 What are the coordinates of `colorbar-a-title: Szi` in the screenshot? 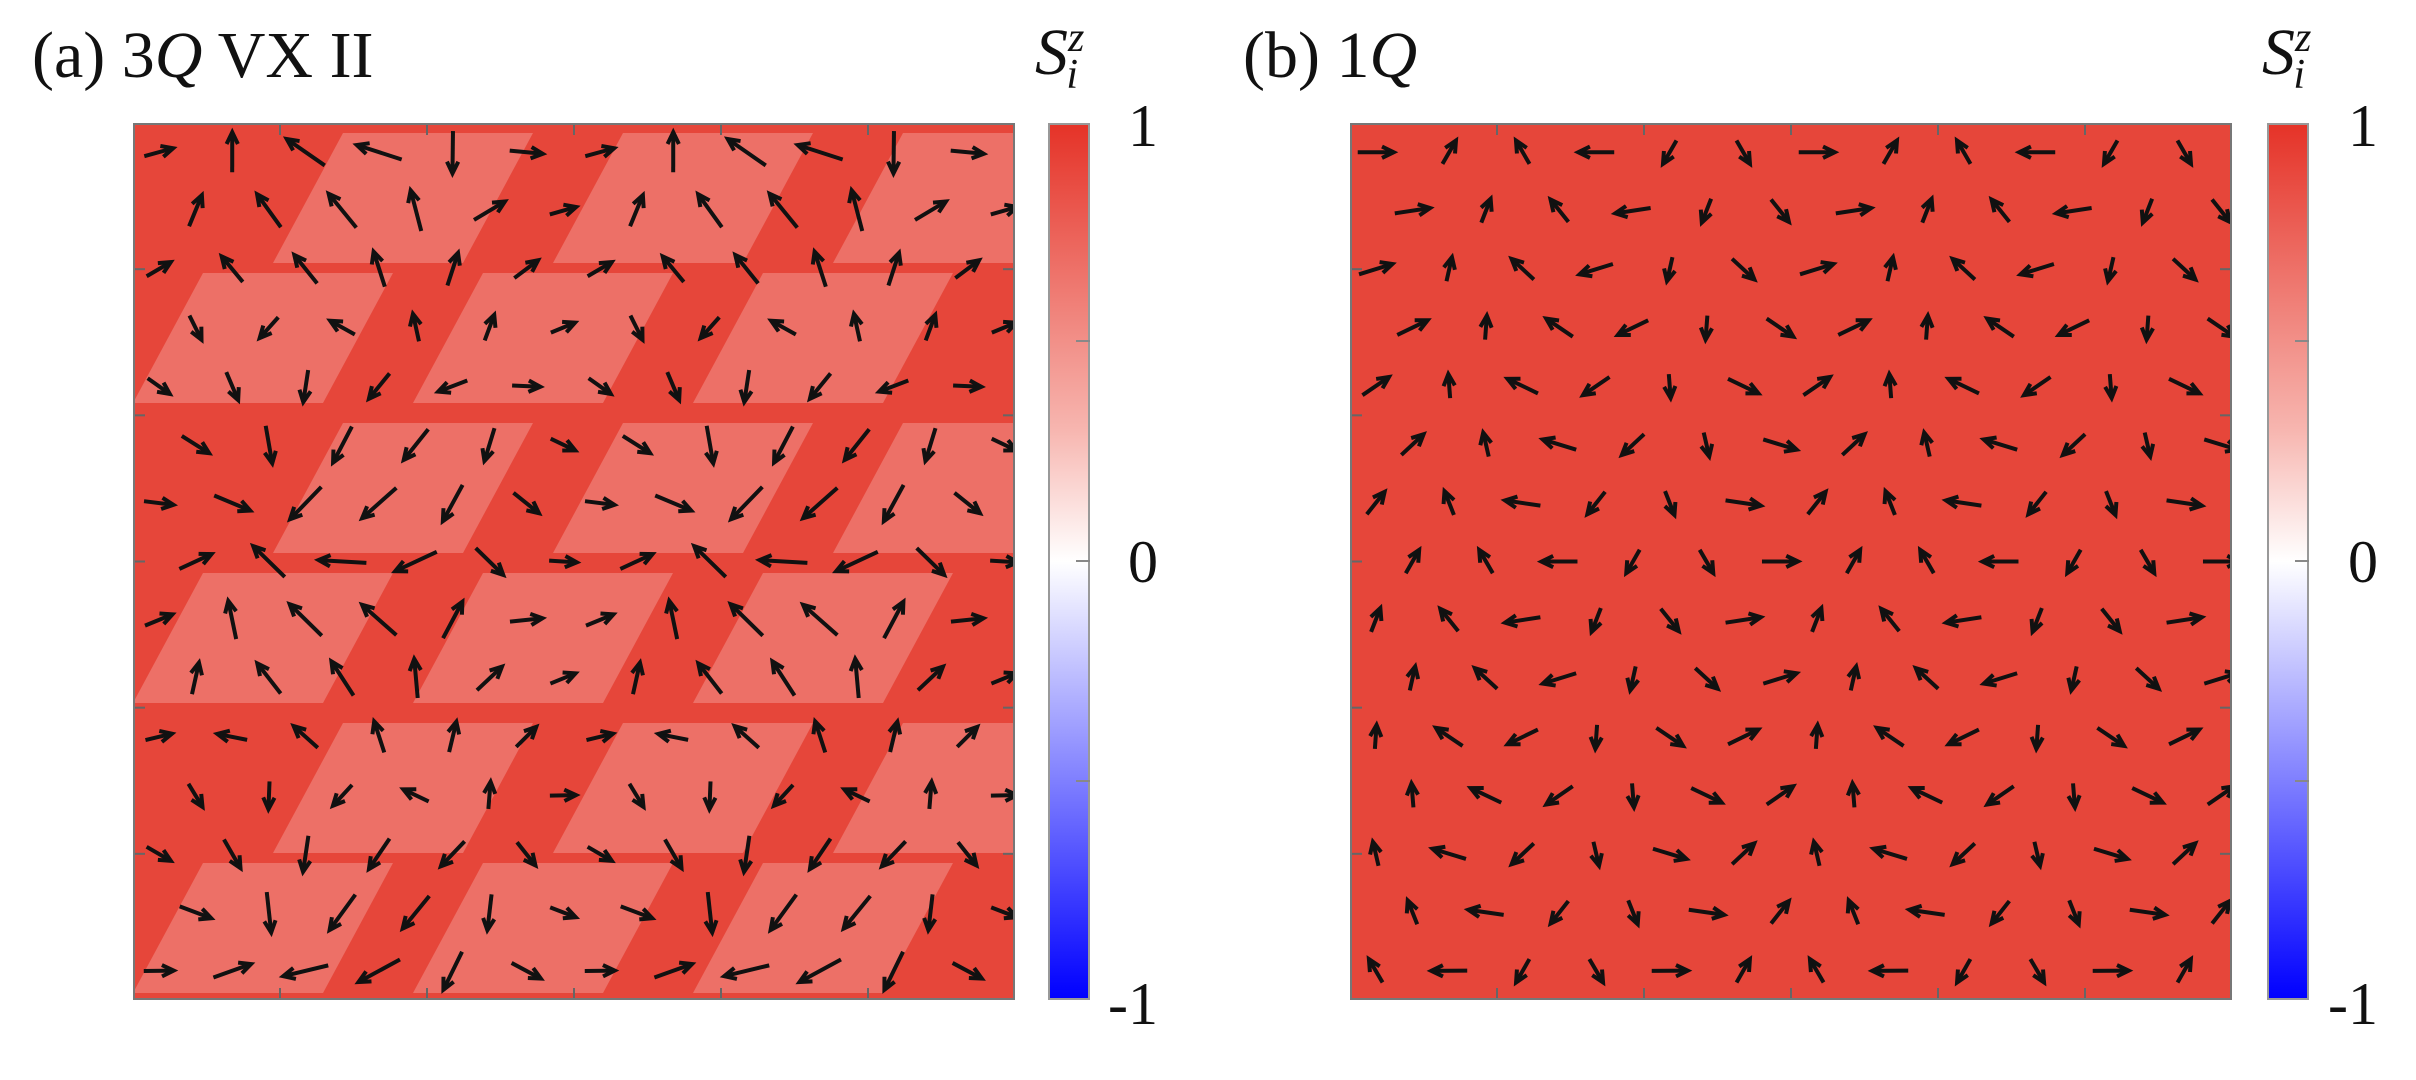 It's located at (1060, 57).